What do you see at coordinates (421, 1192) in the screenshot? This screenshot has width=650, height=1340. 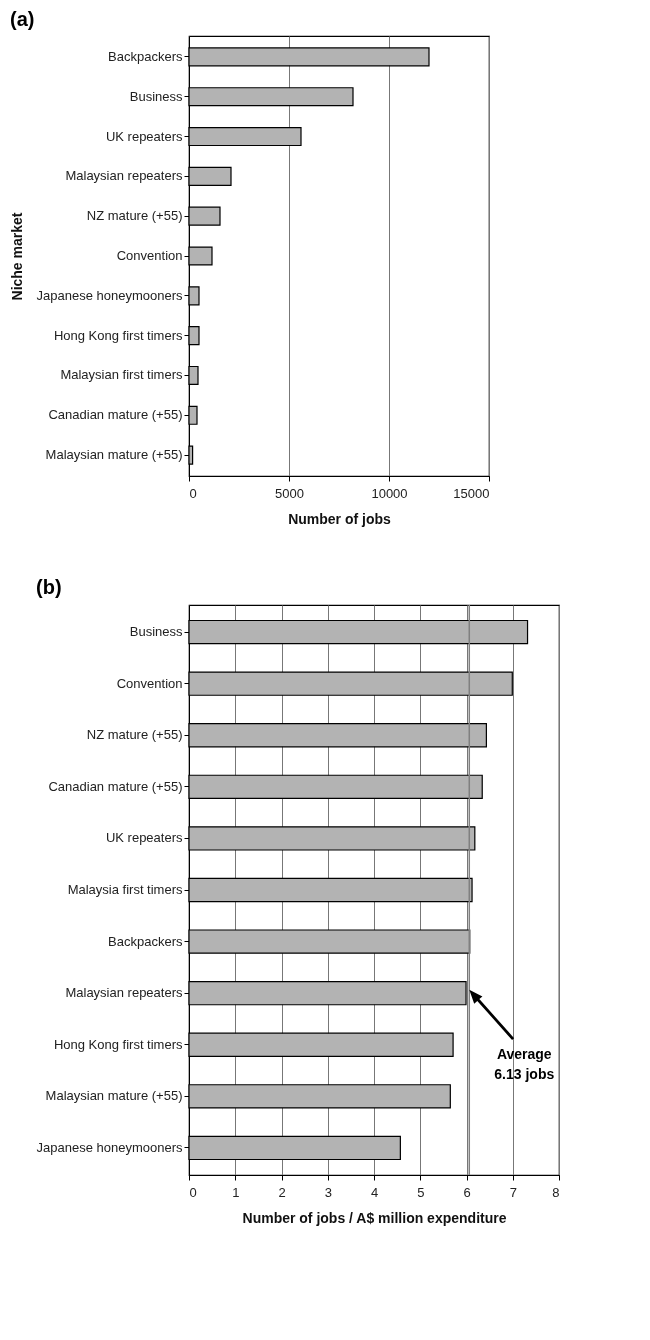 I see `x-tick-label: 5` at bounding box center [421, 1192].